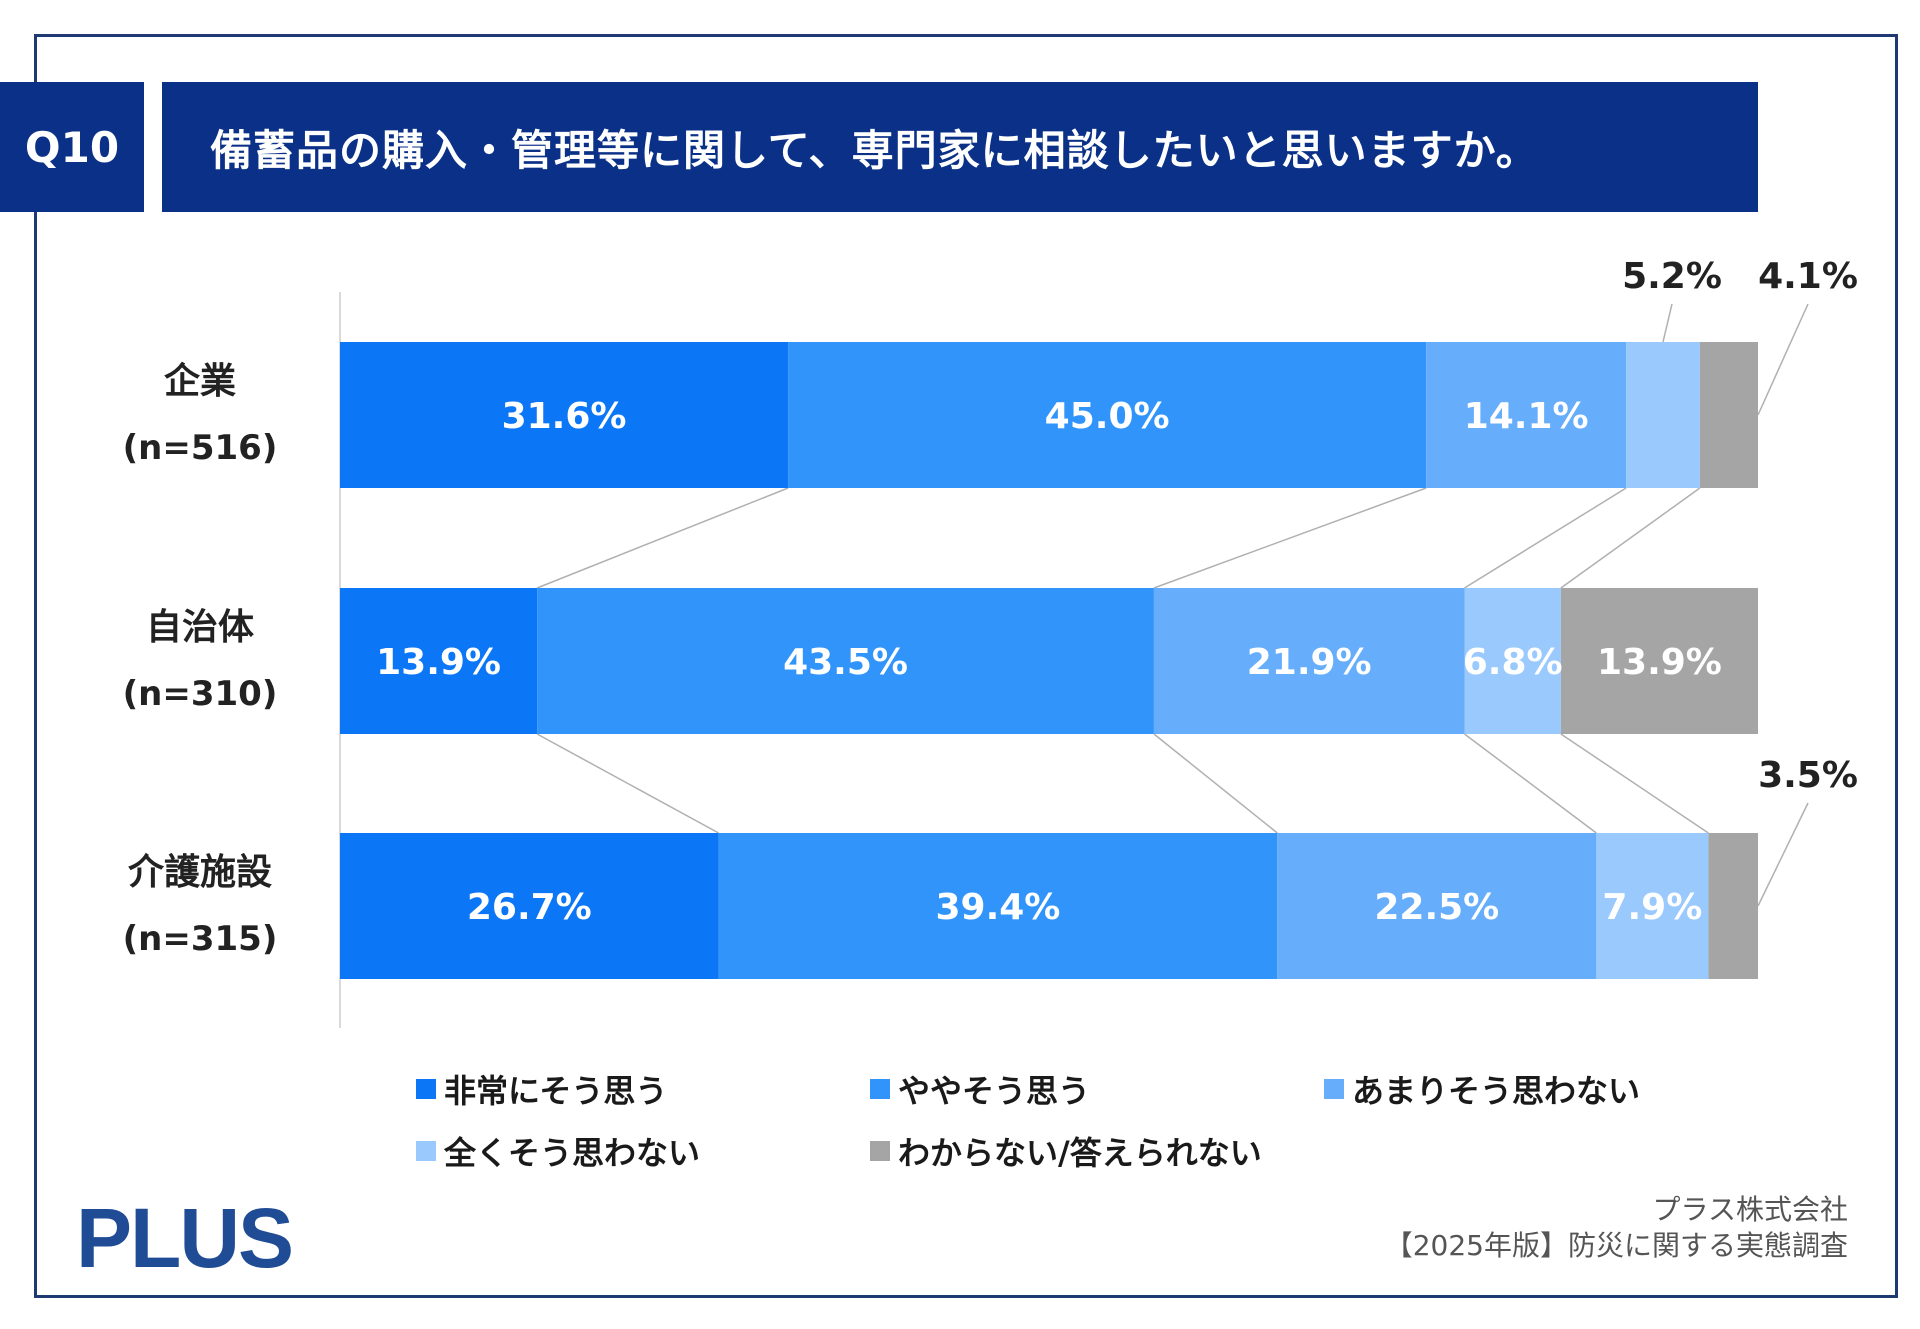 The image size is (1920, 1329). I want to click on category-sample-size: (n=516), so click(200, 448).